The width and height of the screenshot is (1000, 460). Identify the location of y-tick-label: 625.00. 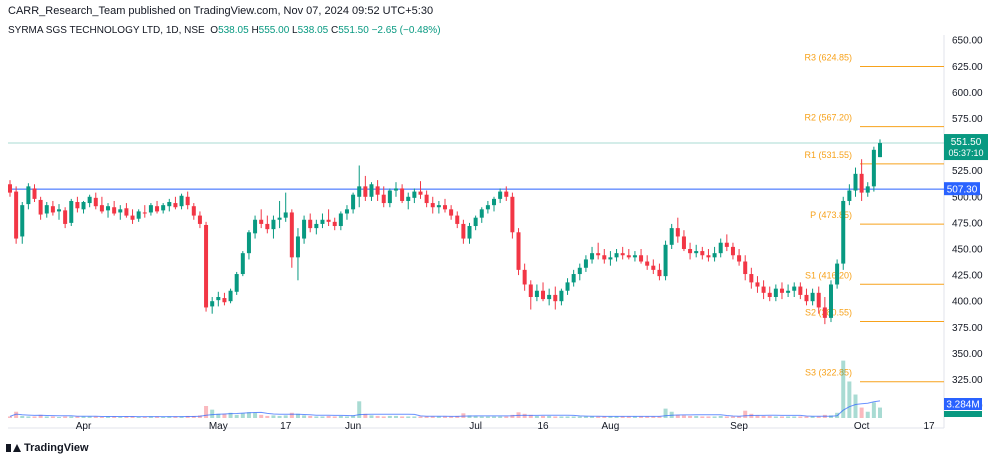
(967, 67).